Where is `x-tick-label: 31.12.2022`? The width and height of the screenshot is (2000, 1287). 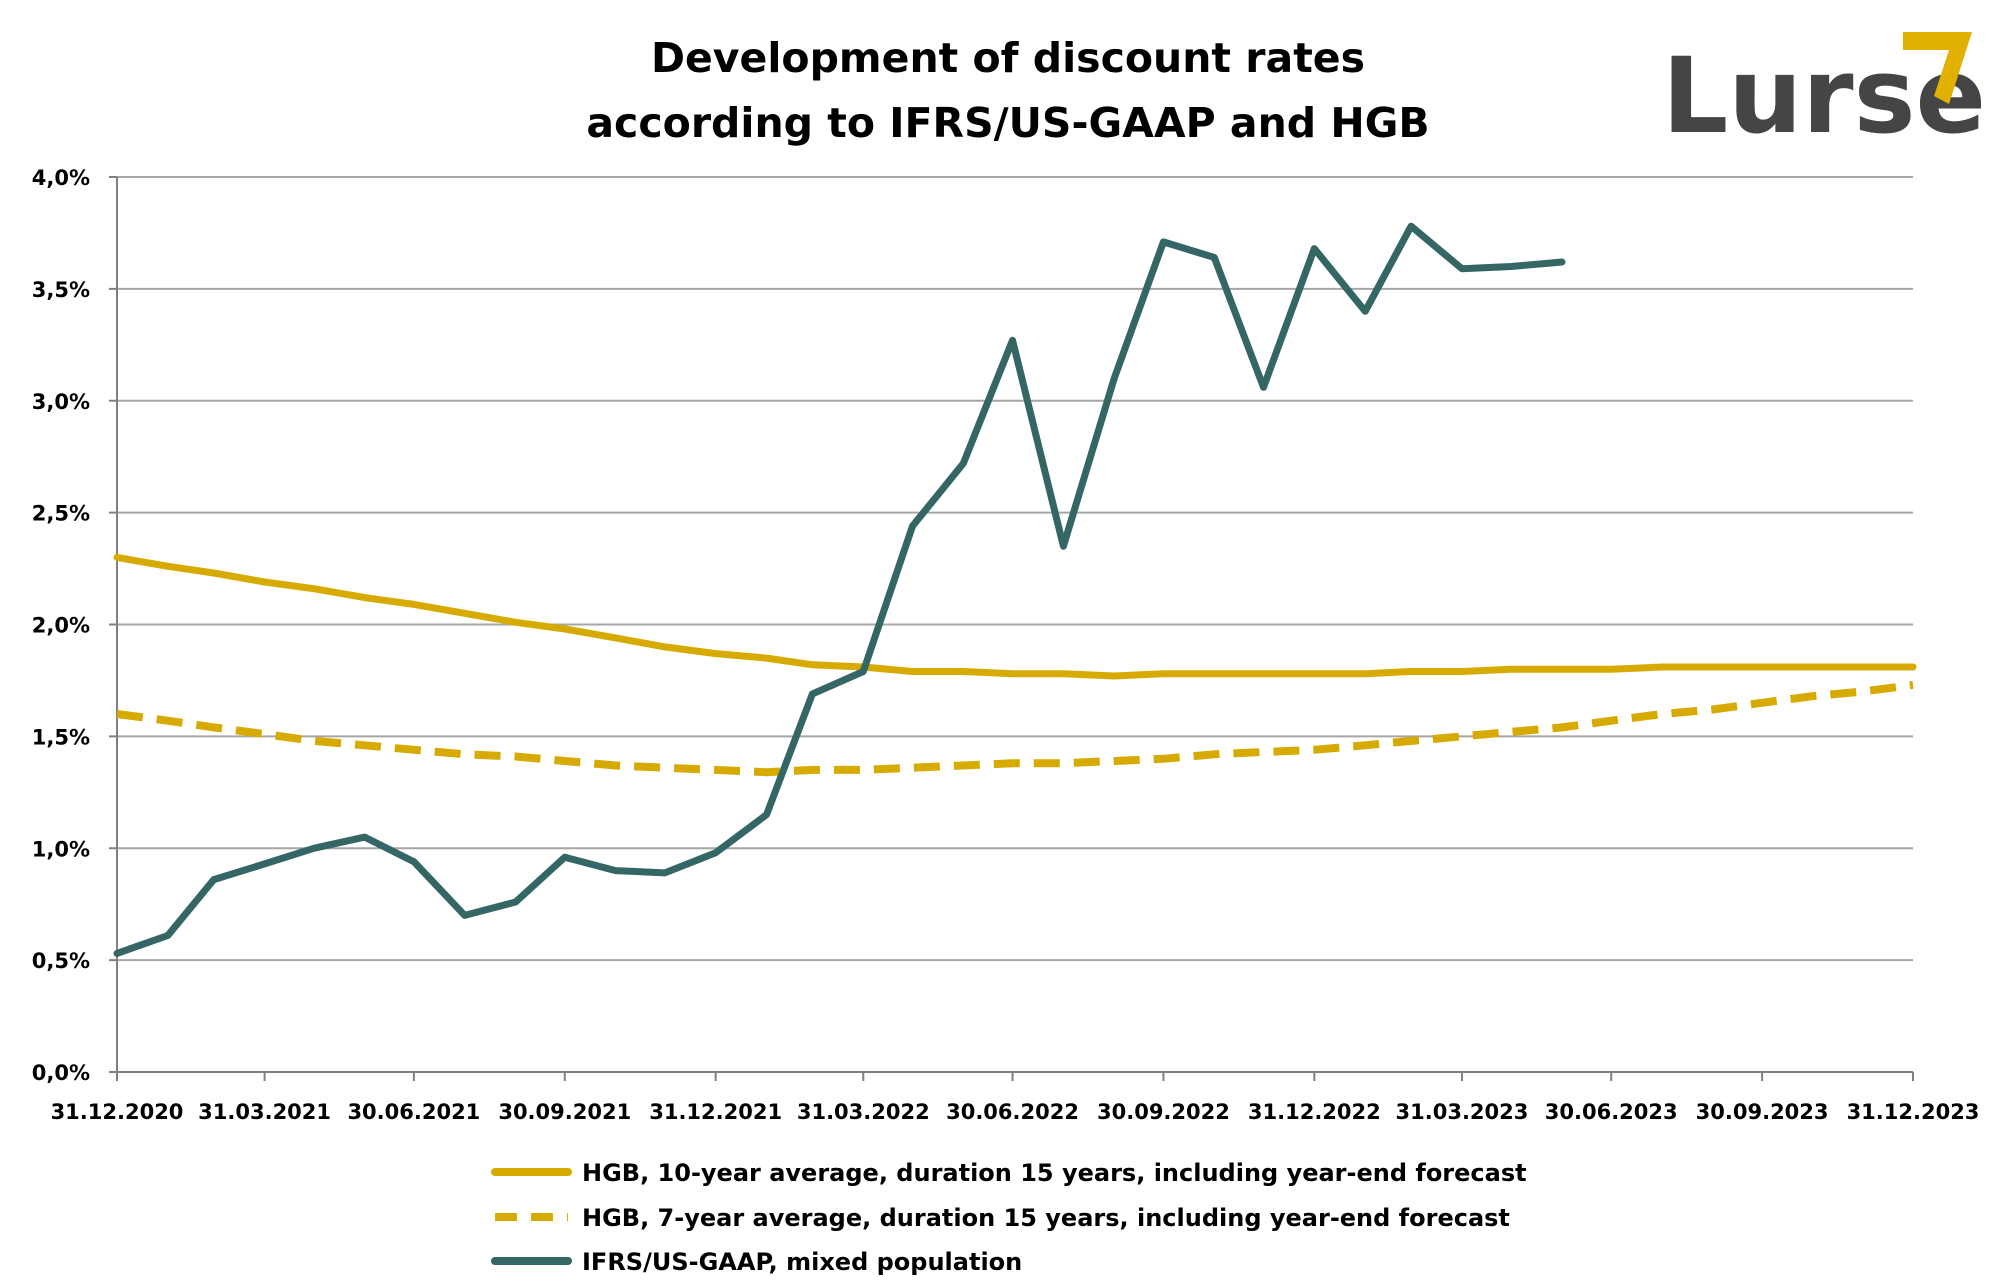
x-tick-label: 31.12.2022 is located at coordinates (1314, 1112).